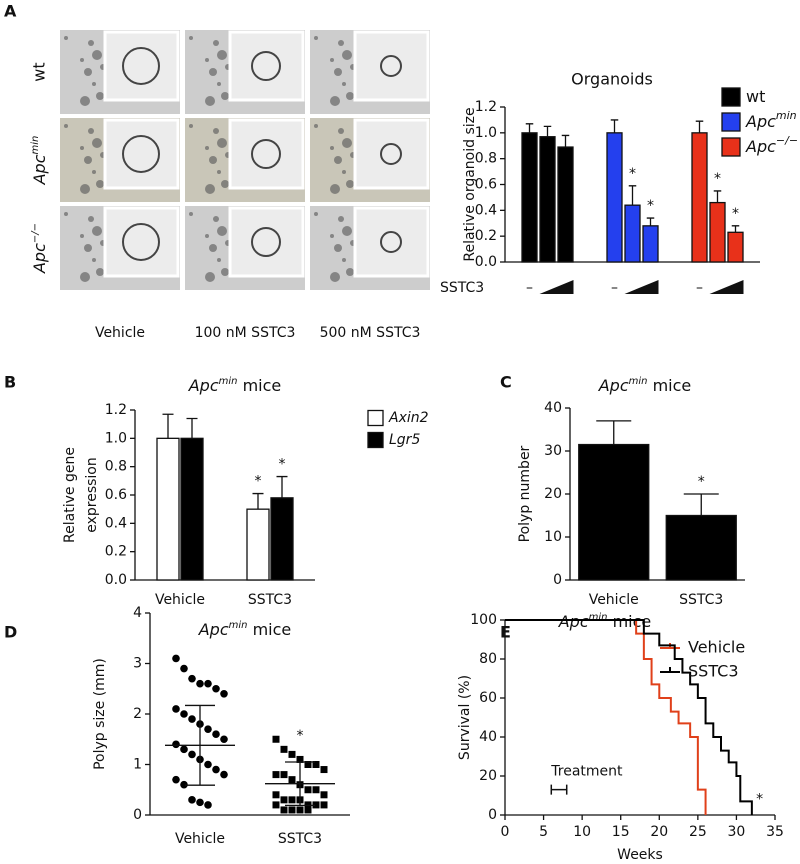 The width and height of the screenshot is (800, 864). What do you see at coordinates (245, 629) in the screenshot?
I see `chart-title: Apcmin mice` at bounding box center [245, 629].